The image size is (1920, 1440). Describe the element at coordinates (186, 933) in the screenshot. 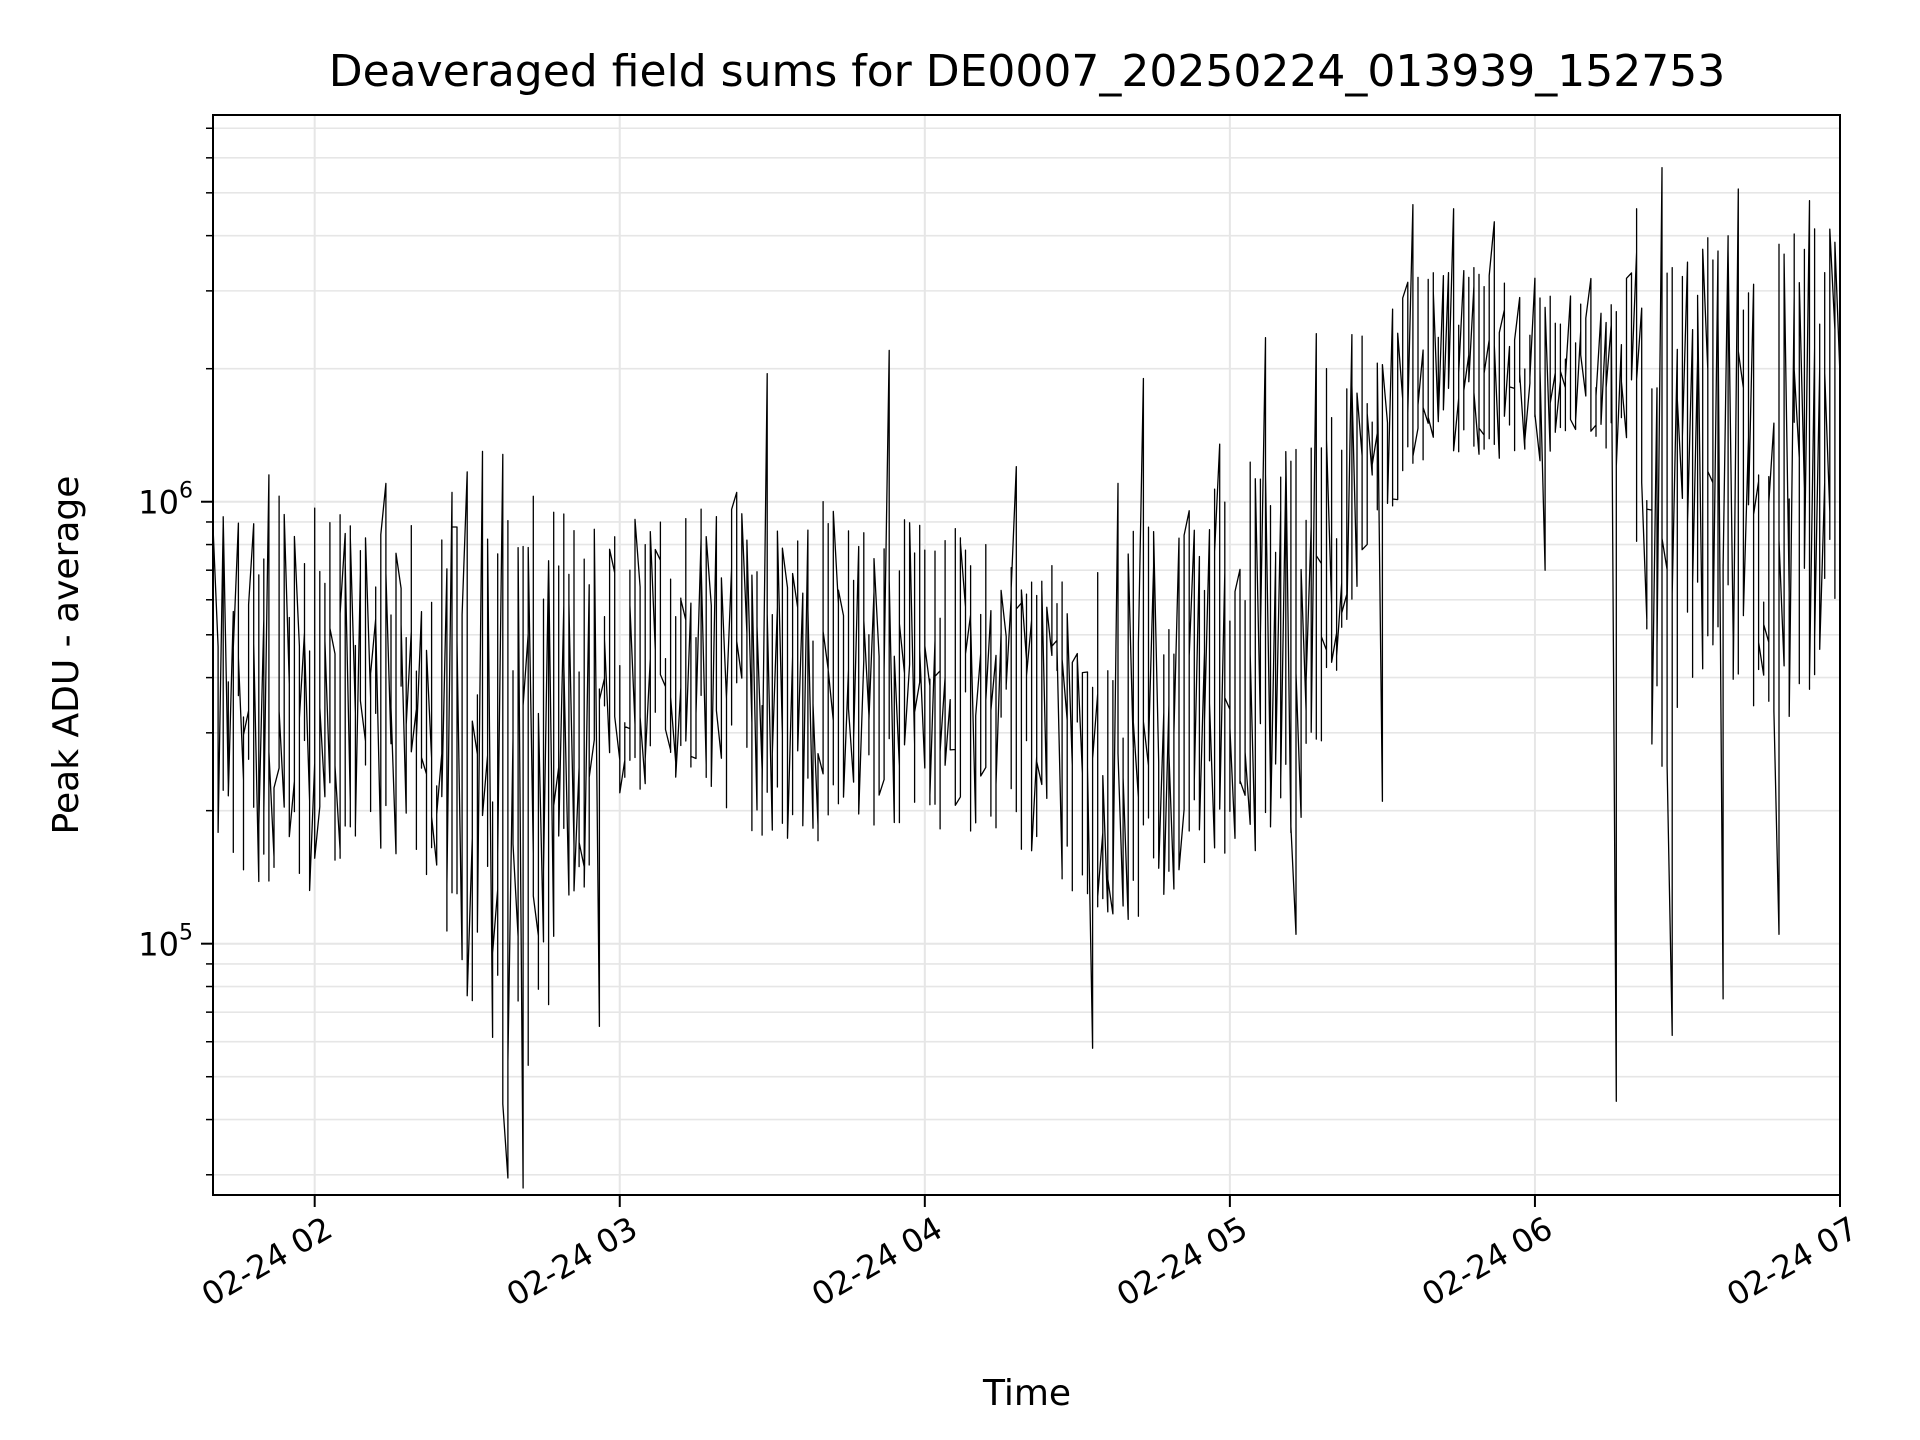

I see `y-tick-exponent: 5` at that location.